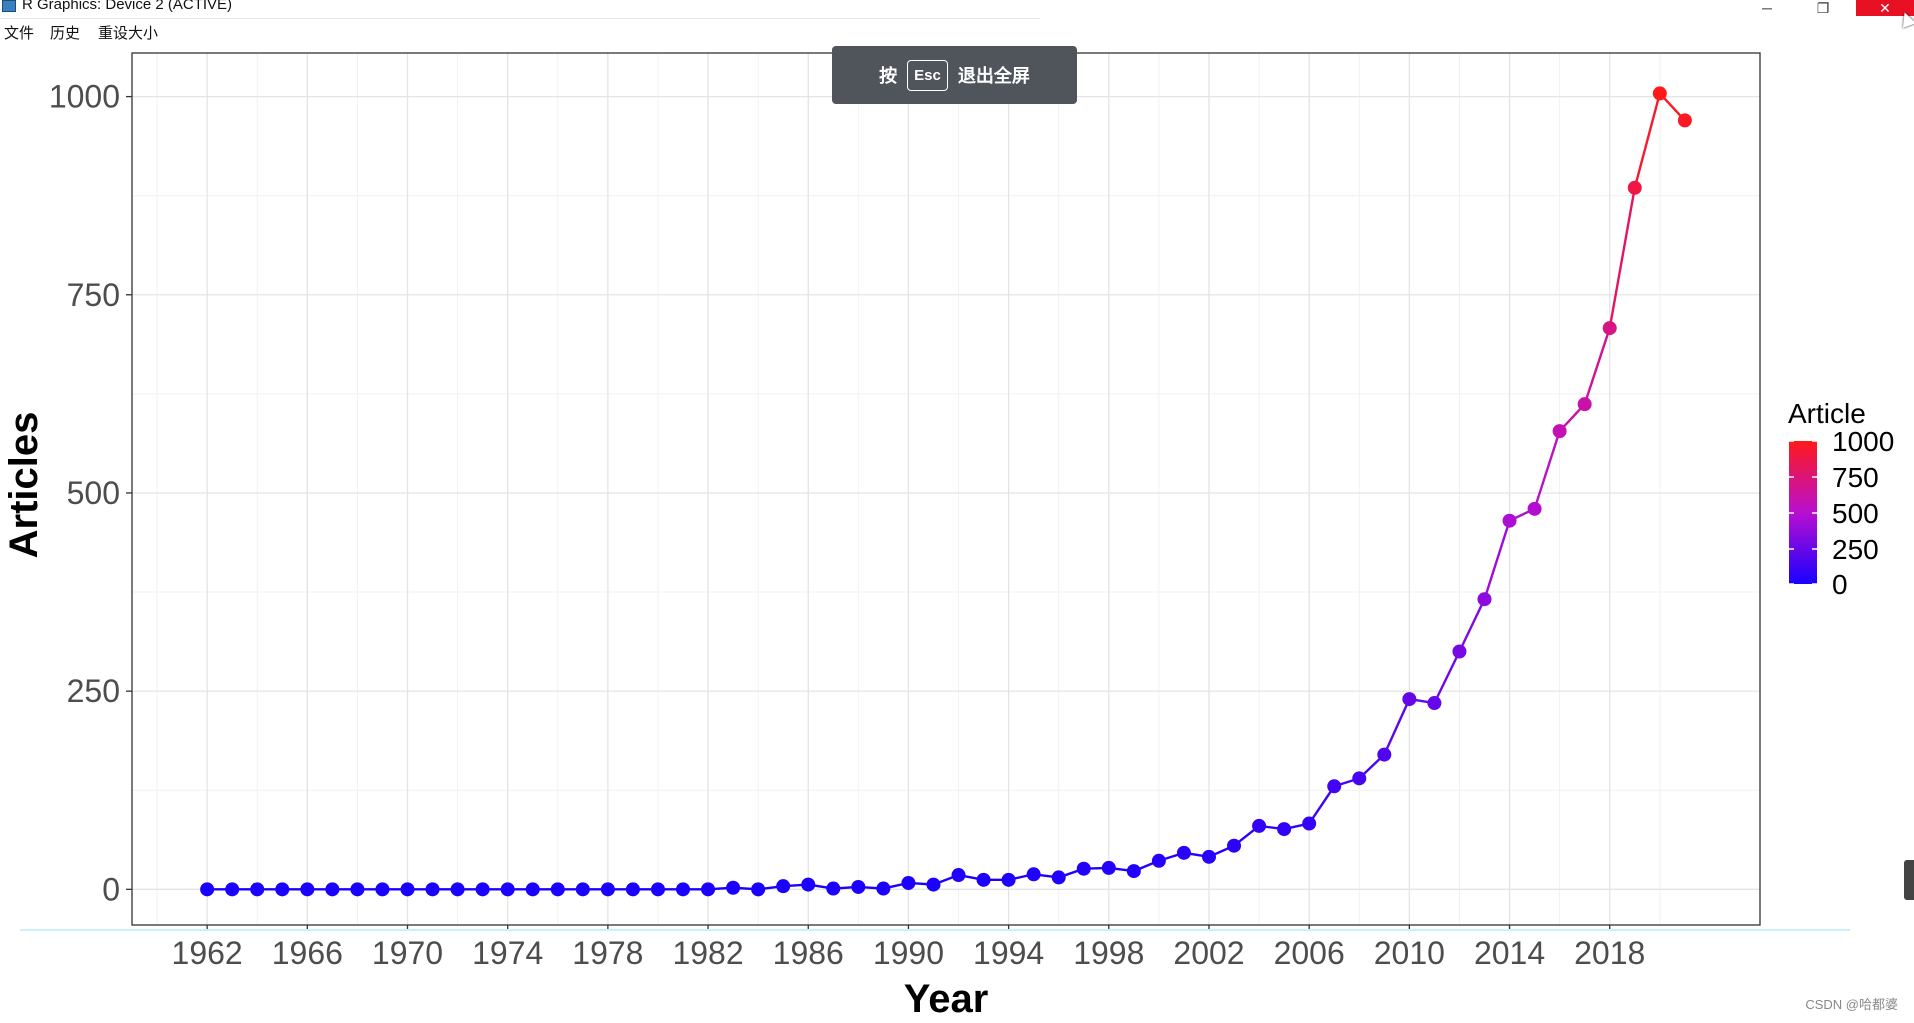  What do you see at coordinates (957, 31) in the screenshot?
I see `menu-bar: 文件 历史 重设大小` at bounding box center [957, 31].